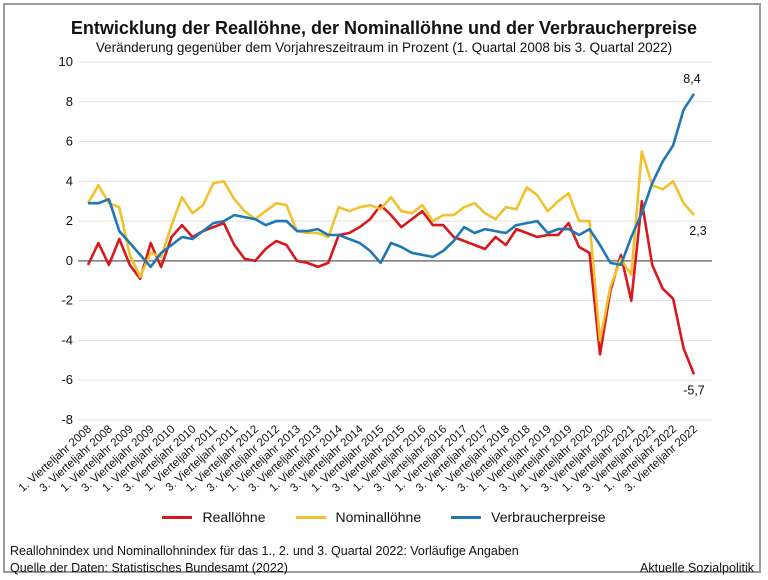 The height and width of the screenshot is (580, 768). I want to click on y-tick-label: -6, so click(67, 379).